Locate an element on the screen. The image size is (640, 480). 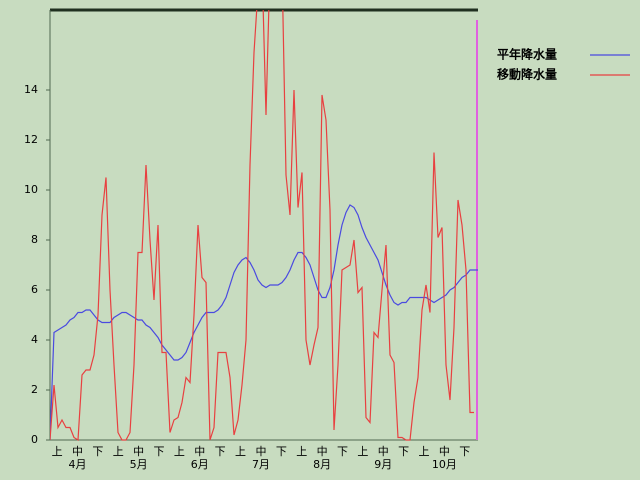
month-label: 4月 is located at coordinates (78, 464).